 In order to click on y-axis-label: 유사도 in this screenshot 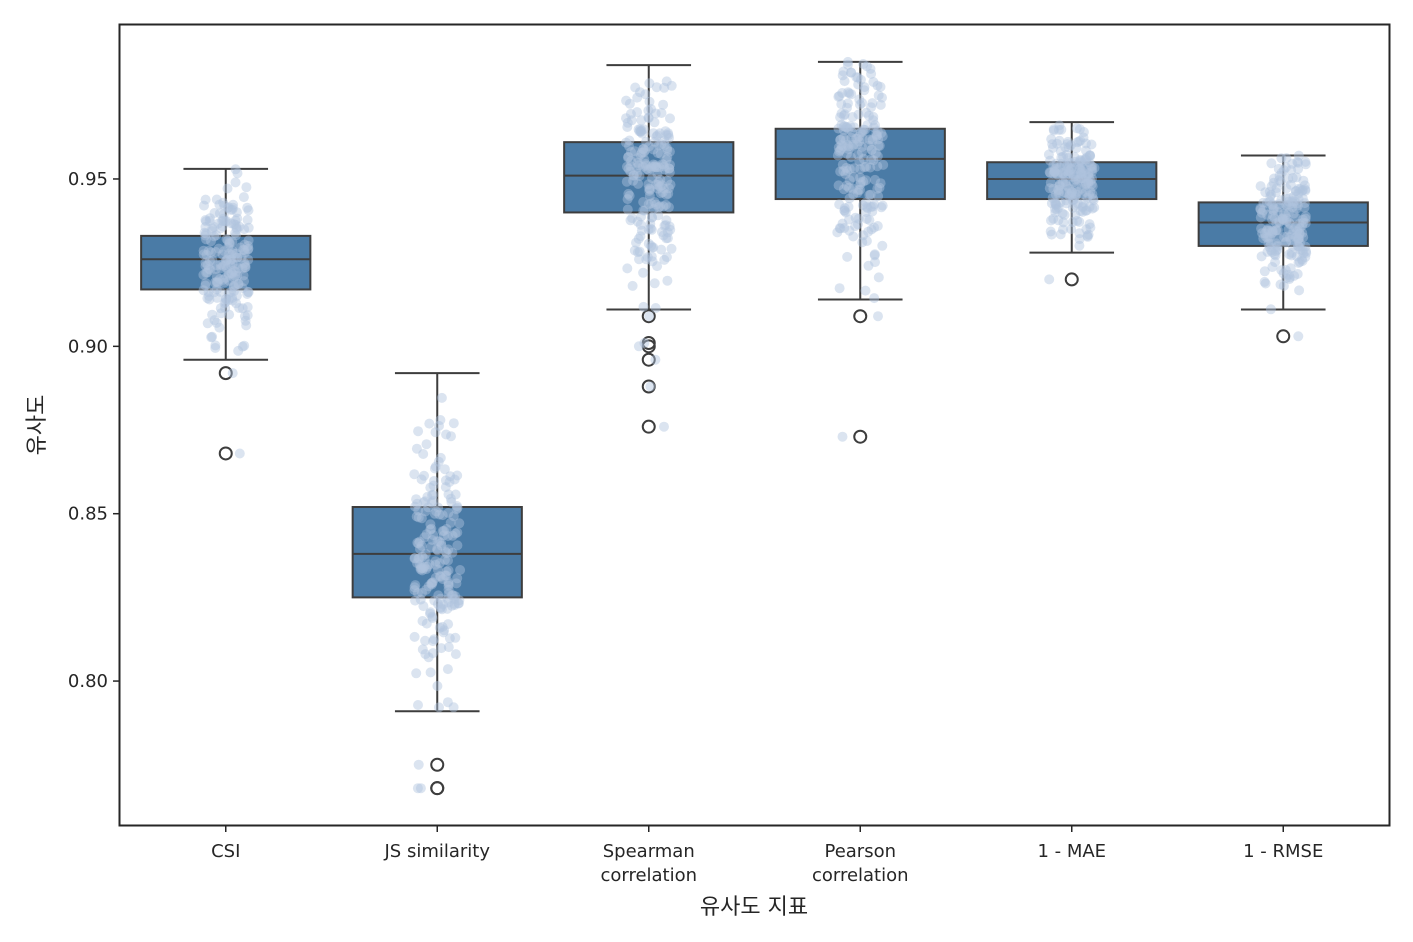, I will do `click(37, 425)`.